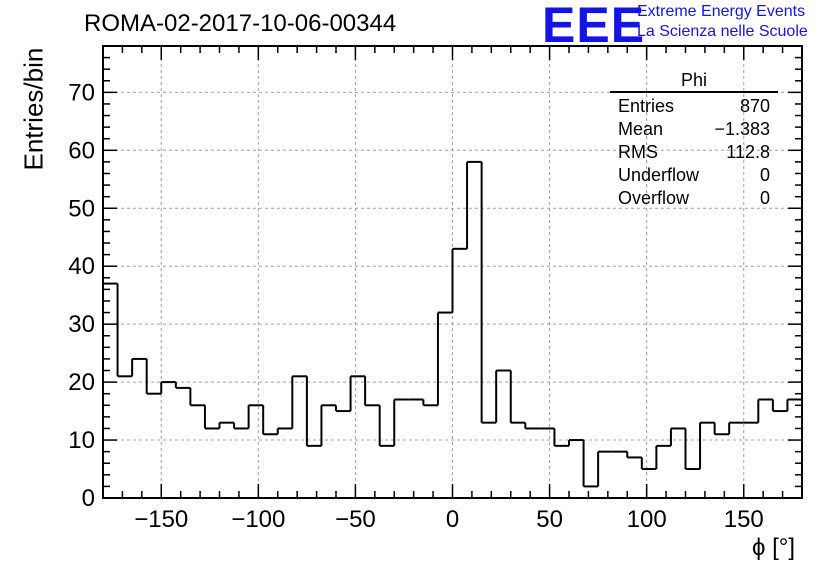 This screenshot has width=836, height=572. I want to click on stats-row-underflow: Underflow 0, so click(694, 175).